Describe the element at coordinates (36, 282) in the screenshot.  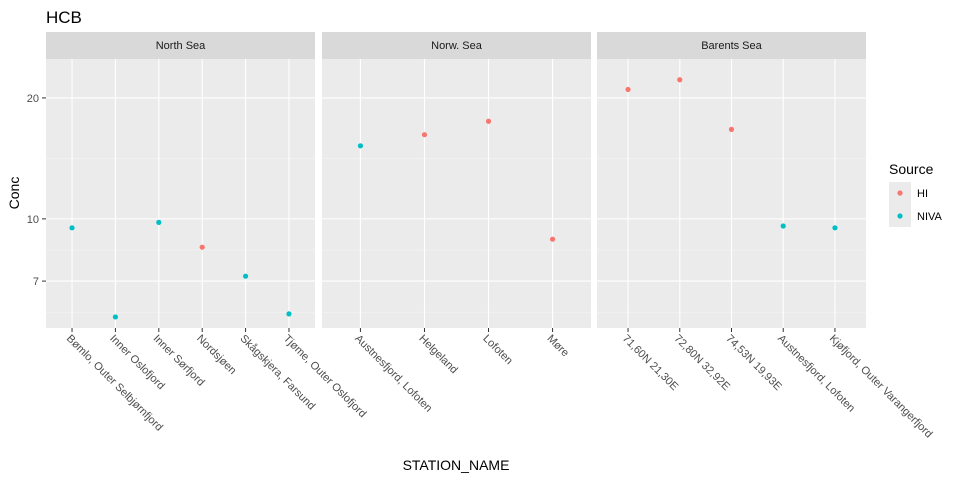
I see `y-tick-label: 7` at that location.